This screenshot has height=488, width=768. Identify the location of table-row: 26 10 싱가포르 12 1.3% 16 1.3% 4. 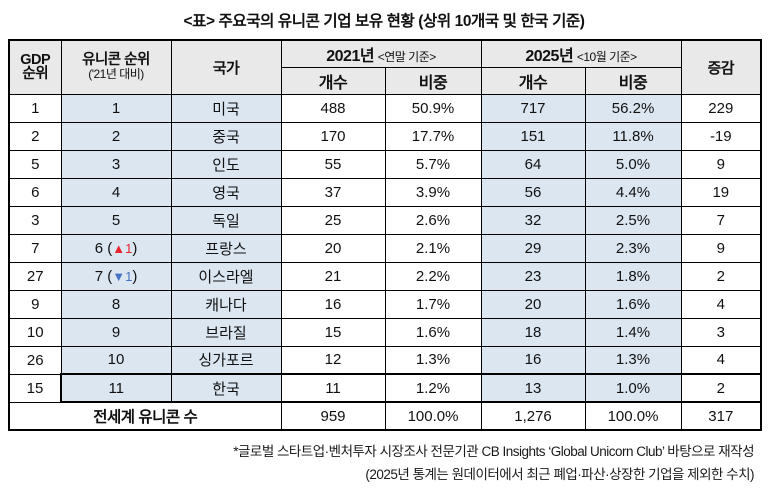
(385, 360).